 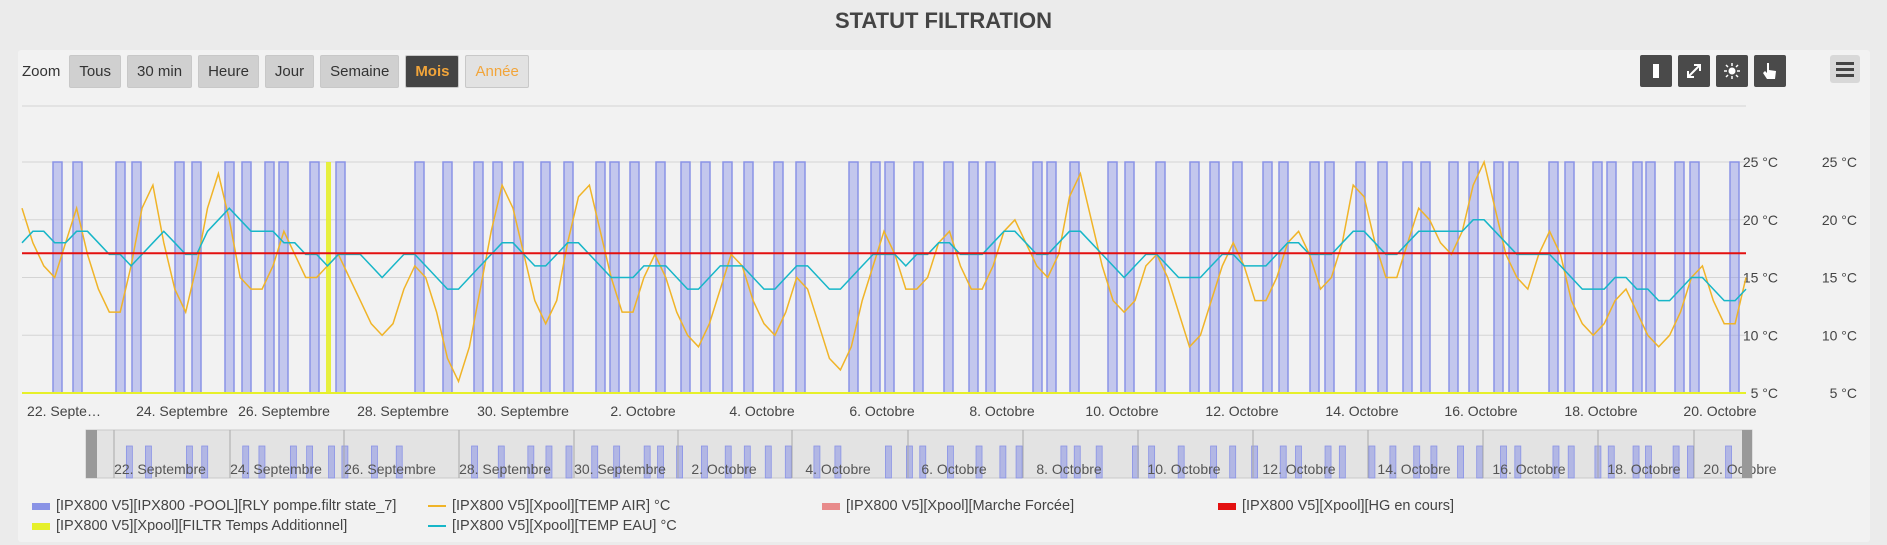 What do you see at coordinates (328, 277) in the screenshot?
I see `filtr-temps-additionnel-bar` at bounding box center [328, 277].